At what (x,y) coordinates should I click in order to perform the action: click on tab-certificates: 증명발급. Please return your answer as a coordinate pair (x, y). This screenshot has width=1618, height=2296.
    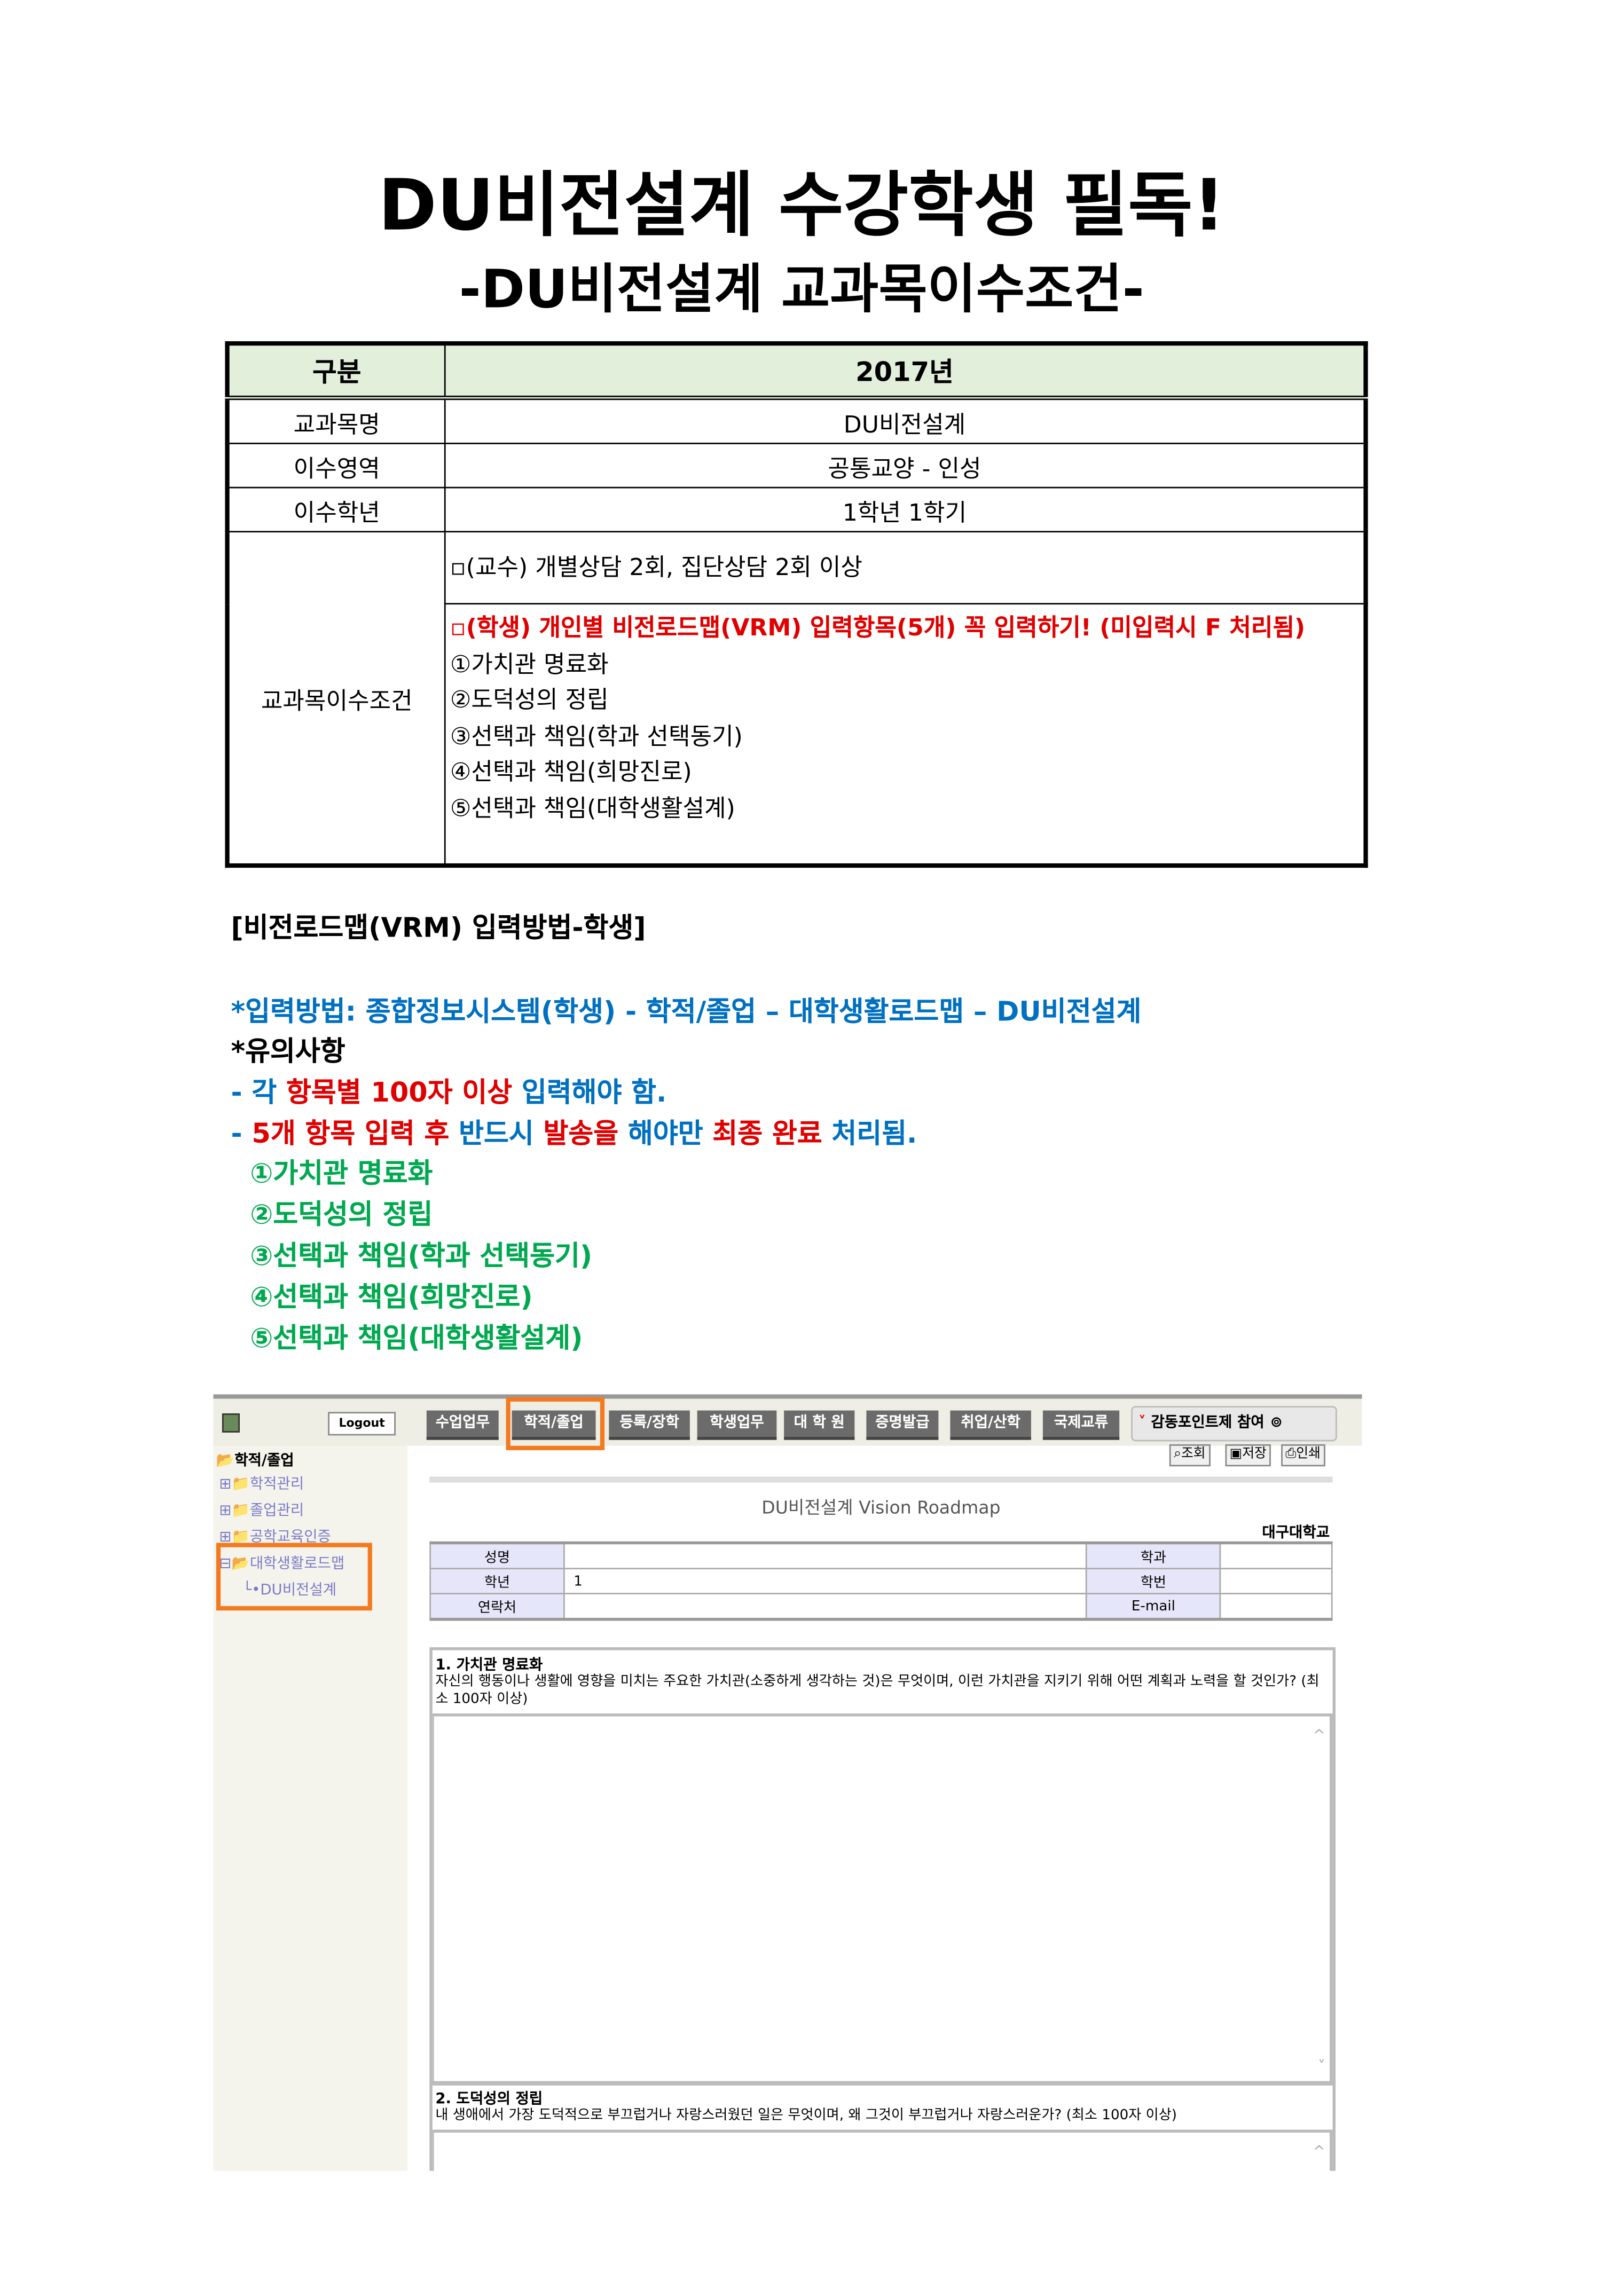
    Looking at the image, I should click on (902, 1425).